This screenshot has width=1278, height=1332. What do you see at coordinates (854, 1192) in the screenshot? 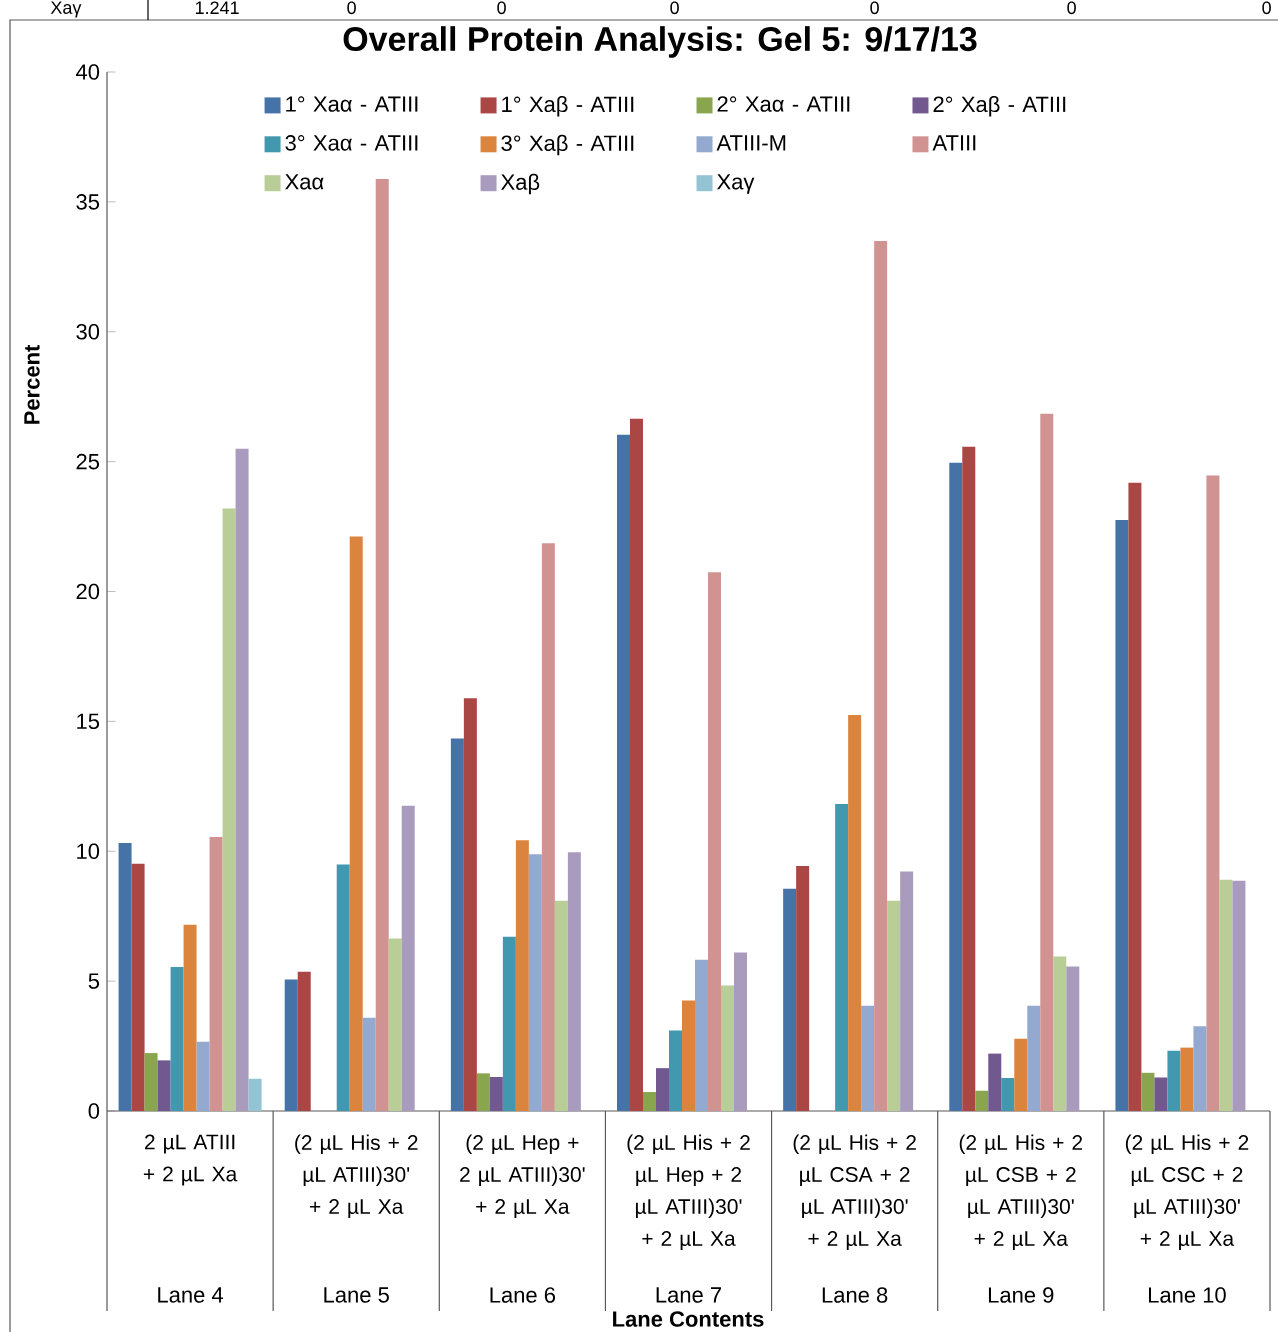
I see `x-tick-label: (2 µL His + 2 µL CSA + 2 µL ATIII)30' + 2 µL Xa` at bounding box center [854, 1192].